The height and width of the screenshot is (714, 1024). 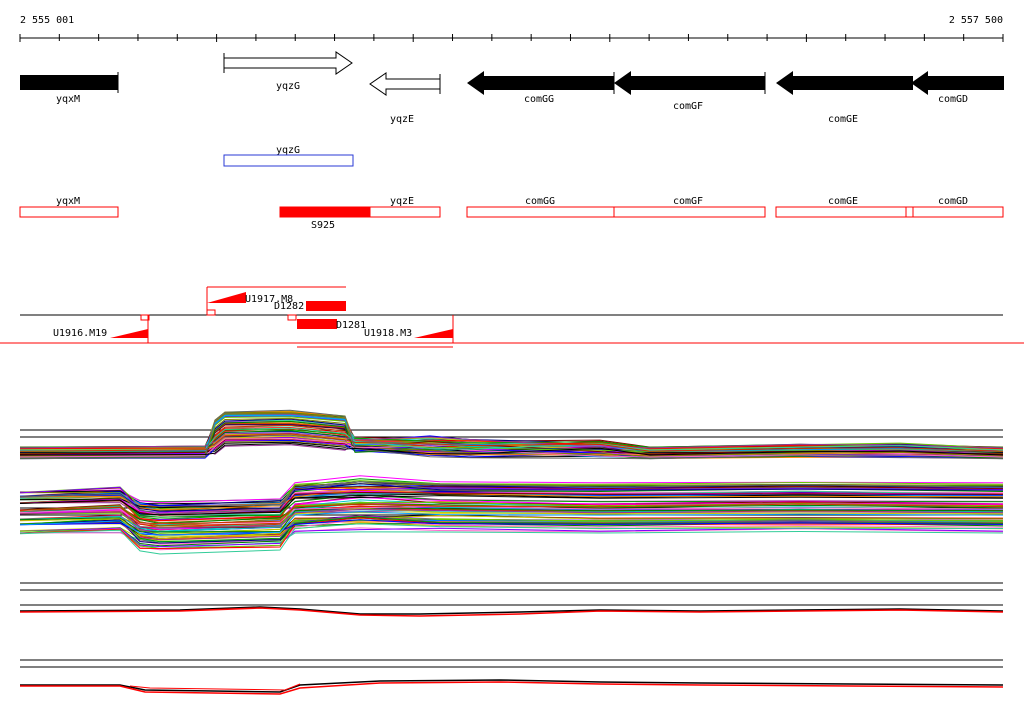 I want to click on coordinate-ruler: 2 555 001 2 557 500, so click(x=511, y=28).